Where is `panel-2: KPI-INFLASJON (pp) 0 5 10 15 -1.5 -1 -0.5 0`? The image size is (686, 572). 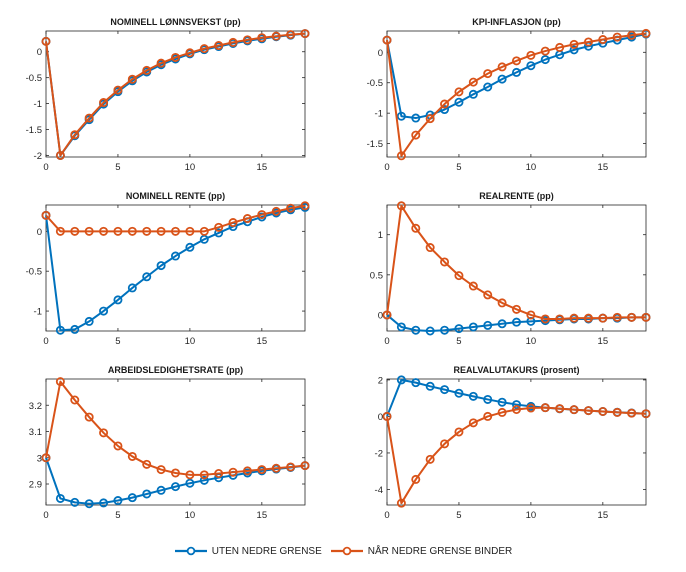
panel-2: KPI-INFLASJON (pp) 0 5 10 15 -1.5 -1 -0.5 0 is located at coordinates (509, 95).